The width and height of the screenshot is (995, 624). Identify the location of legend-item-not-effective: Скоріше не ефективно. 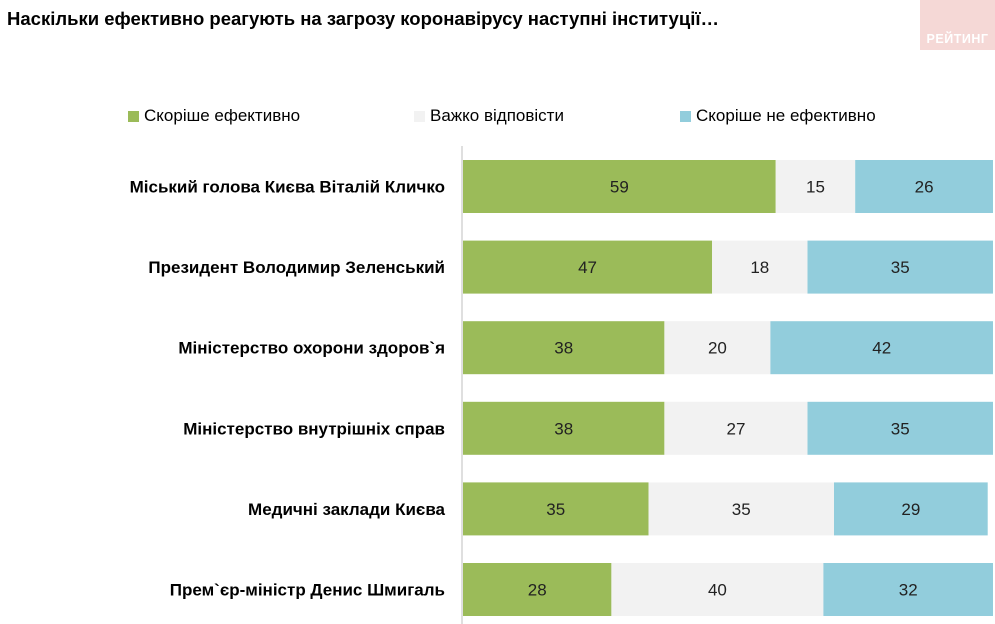
(778, 116).